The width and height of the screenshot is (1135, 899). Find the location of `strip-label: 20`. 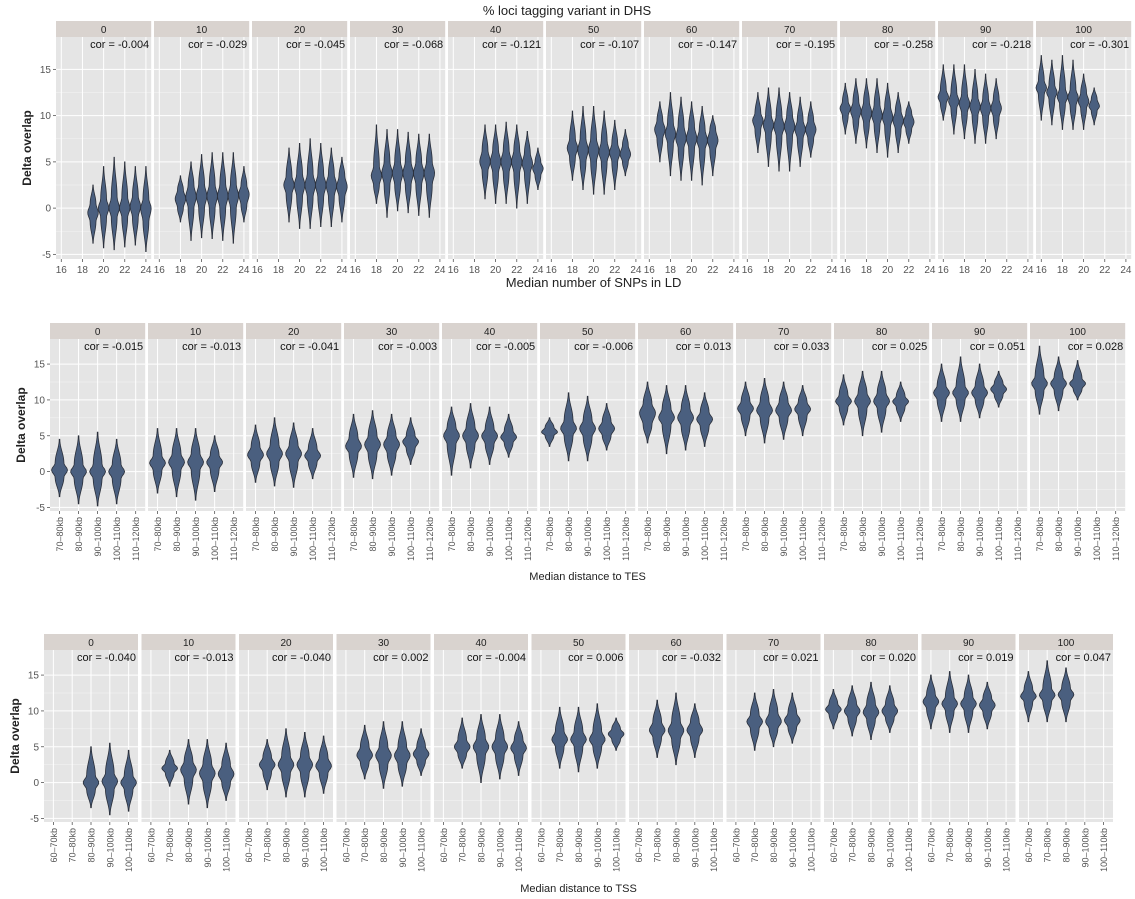

strip-label: 20 is located at coordinates (300, 30).